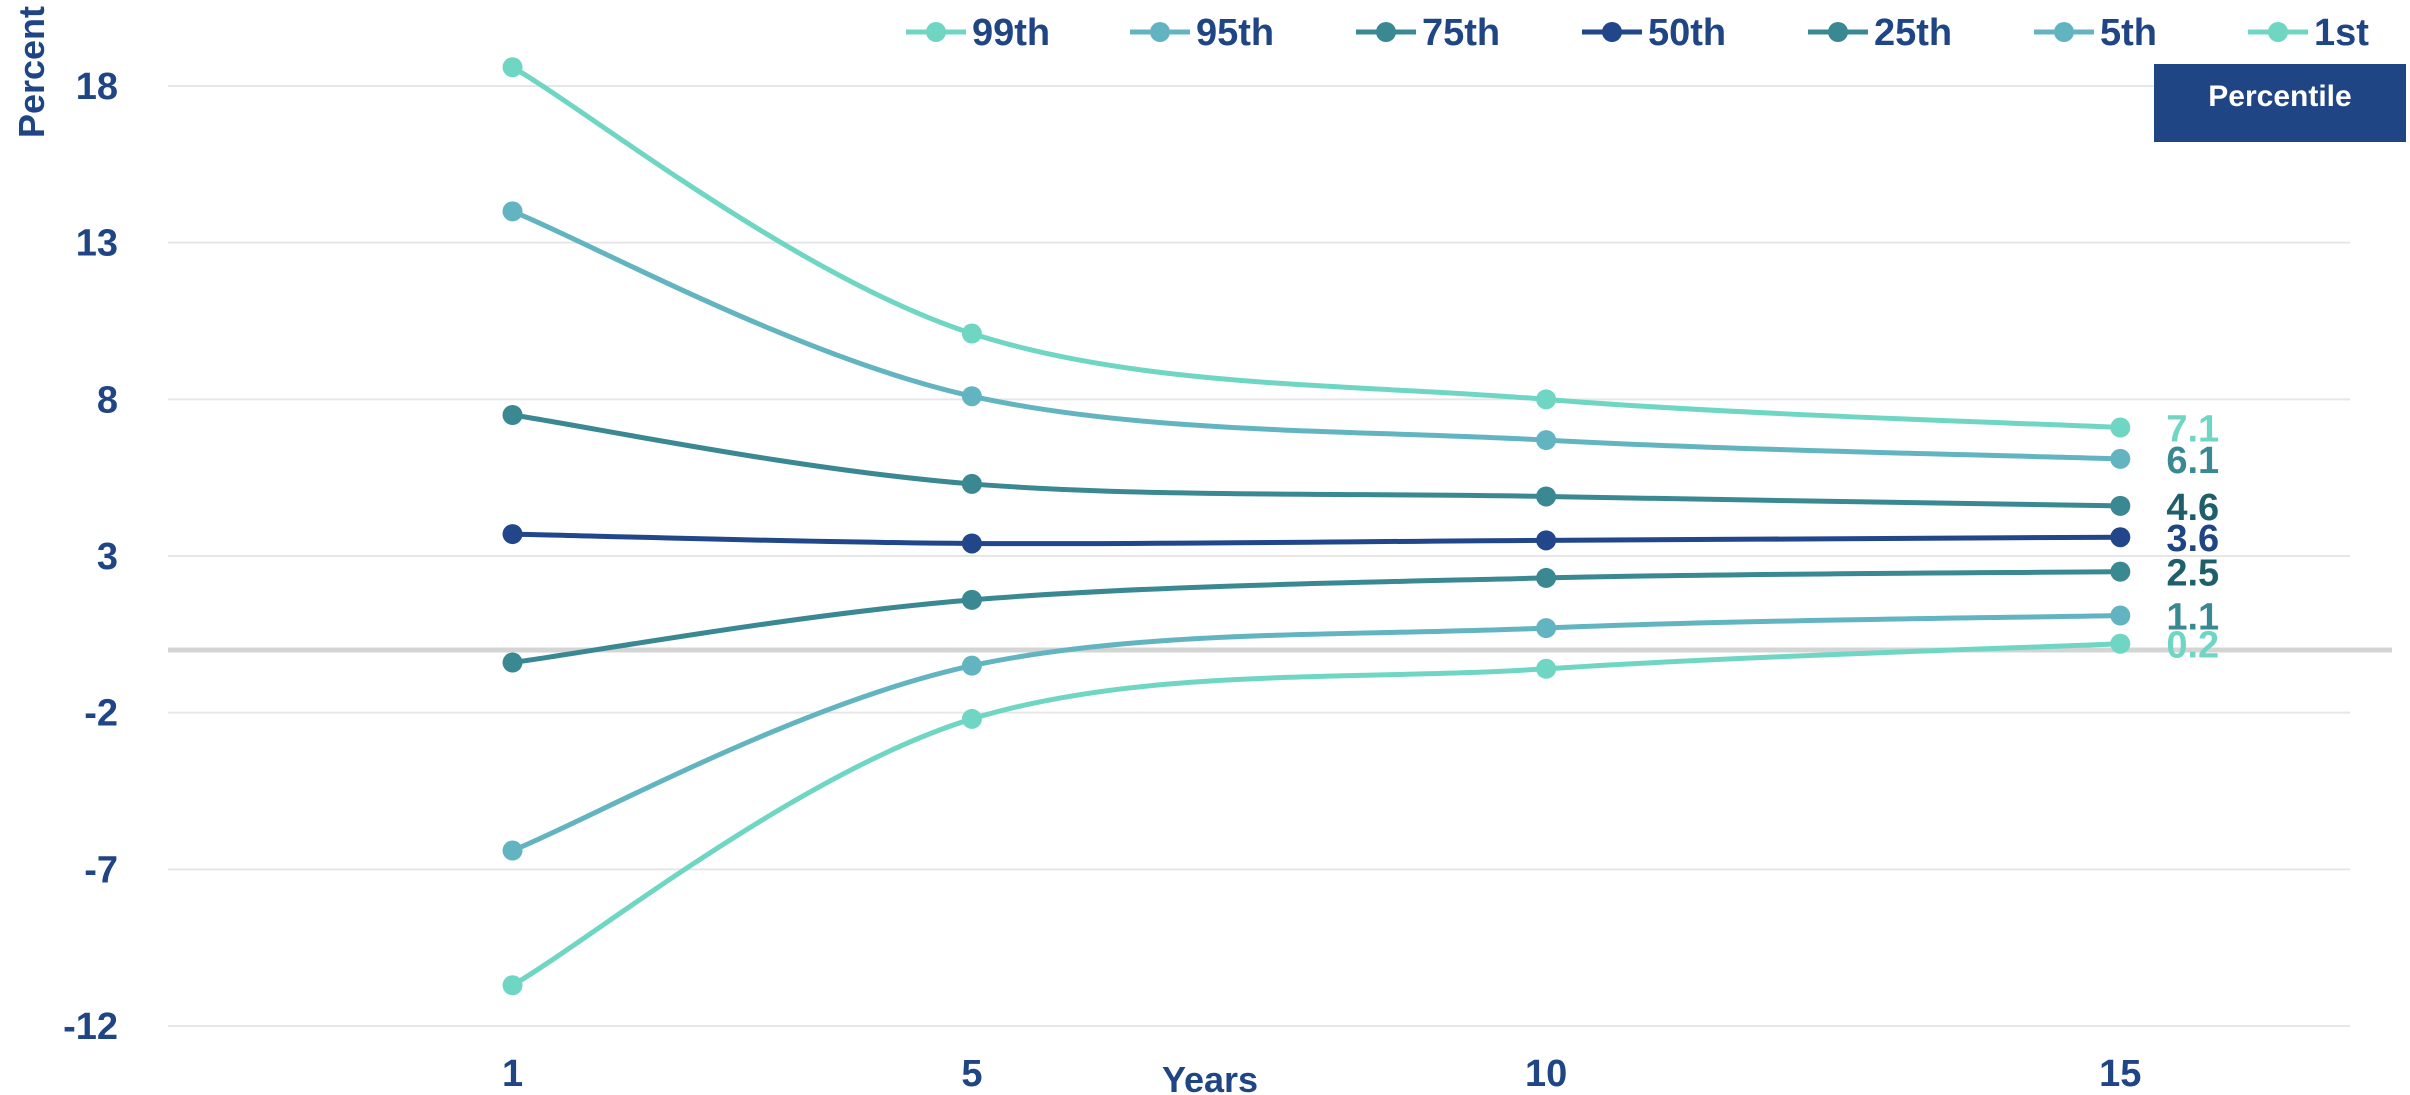 This screenshot has width=2410, height=1095. I want to click on legend-title-badge: Percentile, so click(2280, 103).